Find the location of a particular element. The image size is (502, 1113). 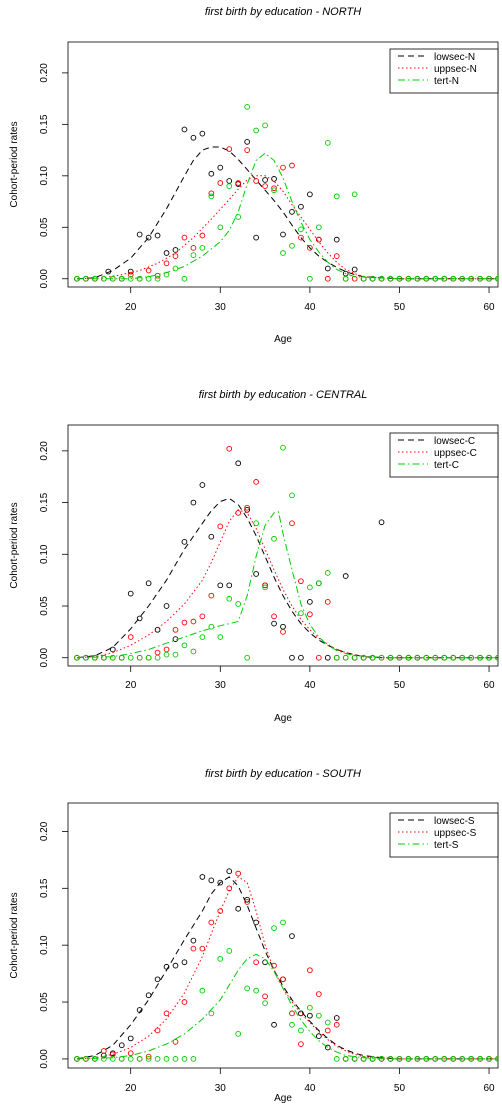

y-tick-label: 0.00 is located at coordinates (44, 1059).